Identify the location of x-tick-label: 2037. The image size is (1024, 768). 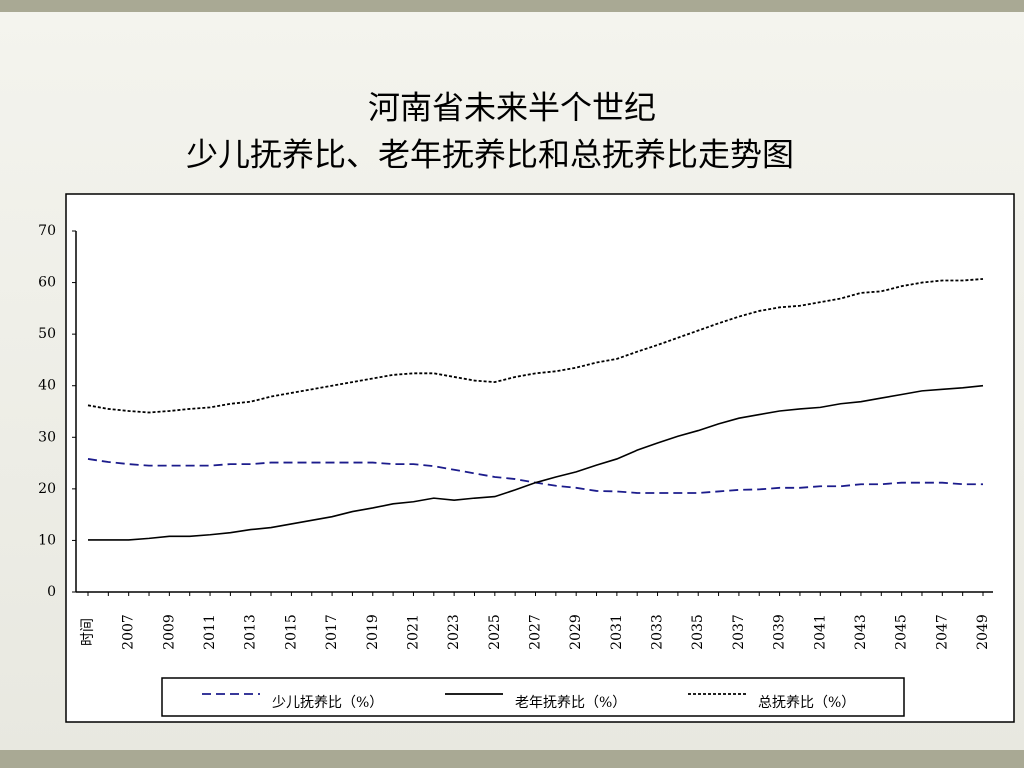
(739, 632).